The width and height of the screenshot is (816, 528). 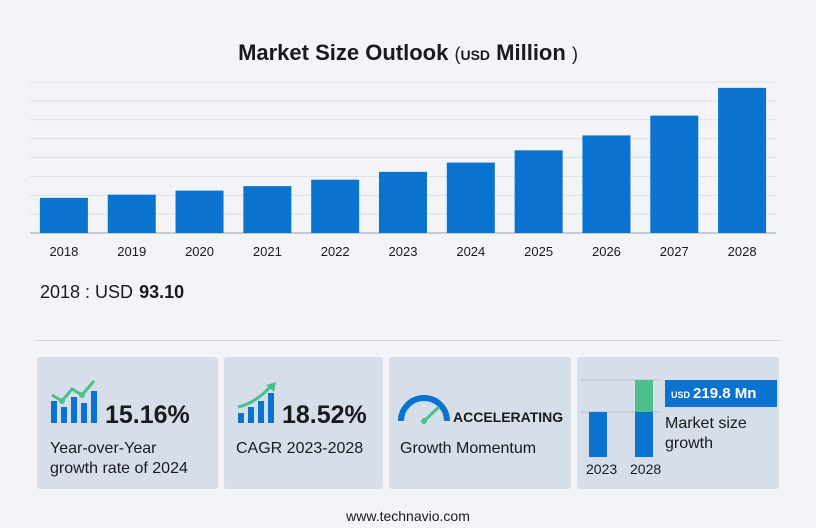 I want to click on x-tick-2020: 2020, so click(x=199, y=251).